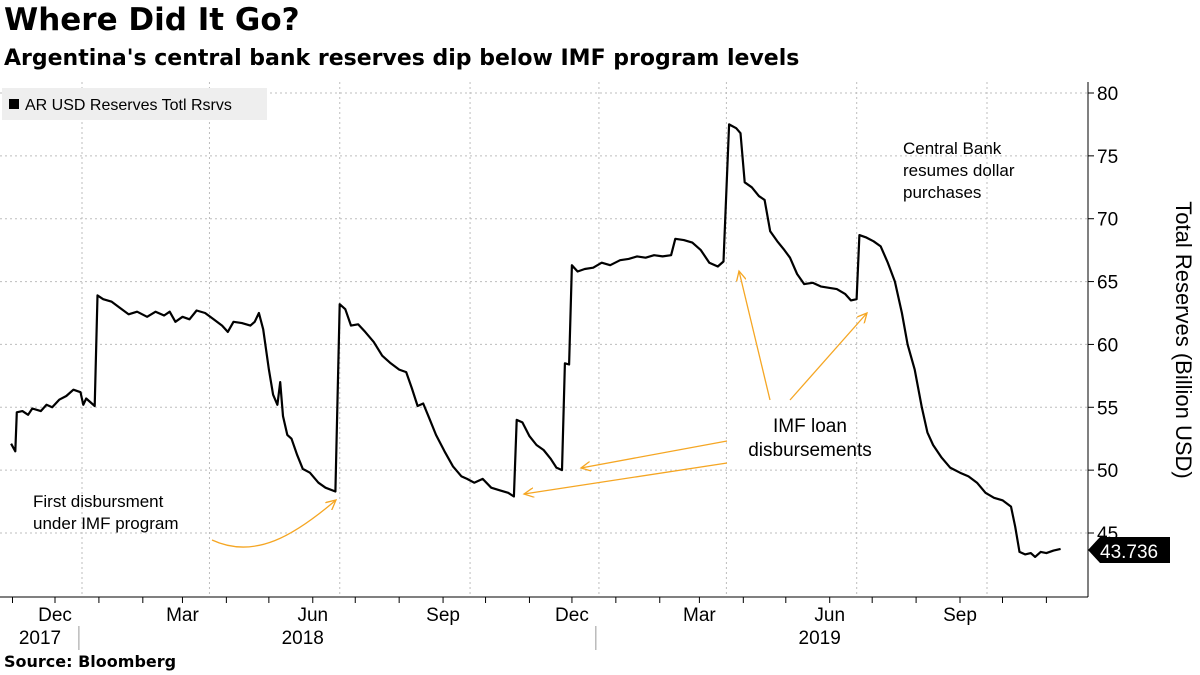  Describe the element at coordinates (810, 450) in the screenshot. I see `annotation-text: disbursements` at that location.